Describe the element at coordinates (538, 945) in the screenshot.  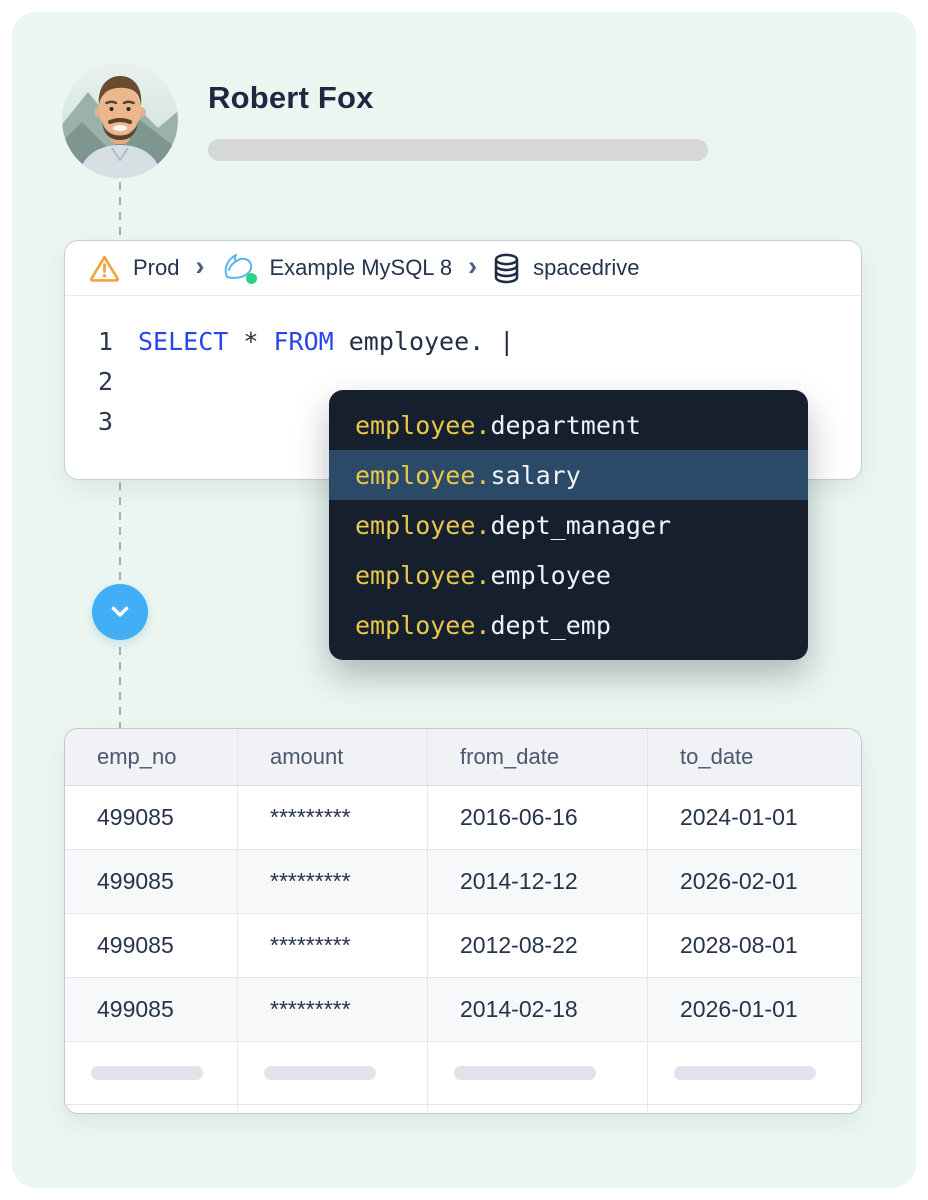
I see `cell-from-date: 2012-08-22` at that location.